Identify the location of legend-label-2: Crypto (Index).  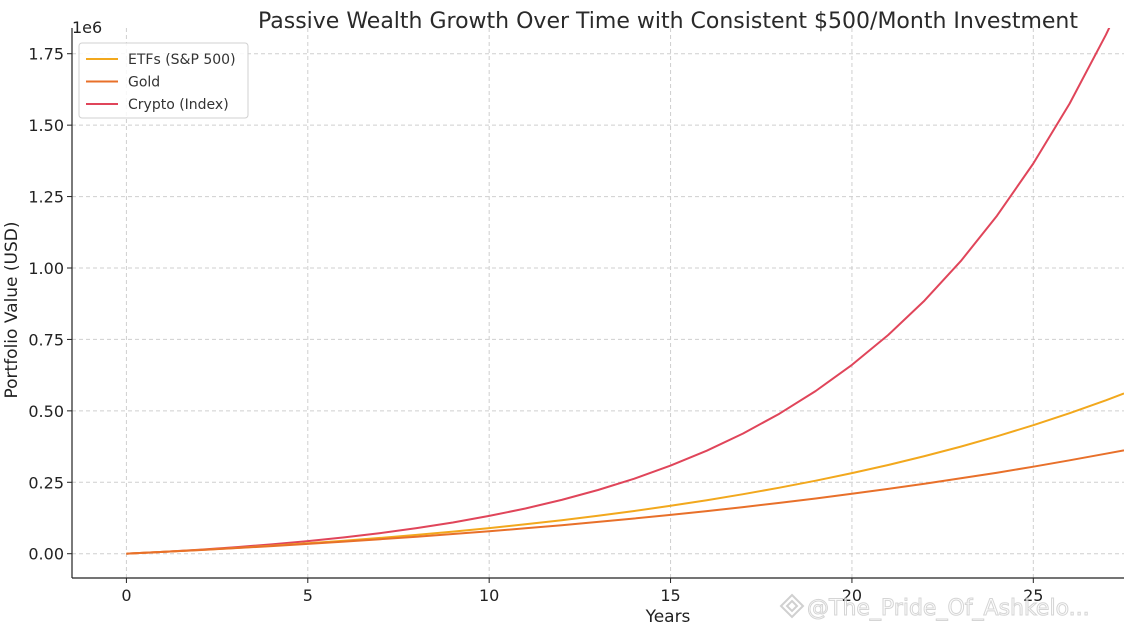
(178, 105).